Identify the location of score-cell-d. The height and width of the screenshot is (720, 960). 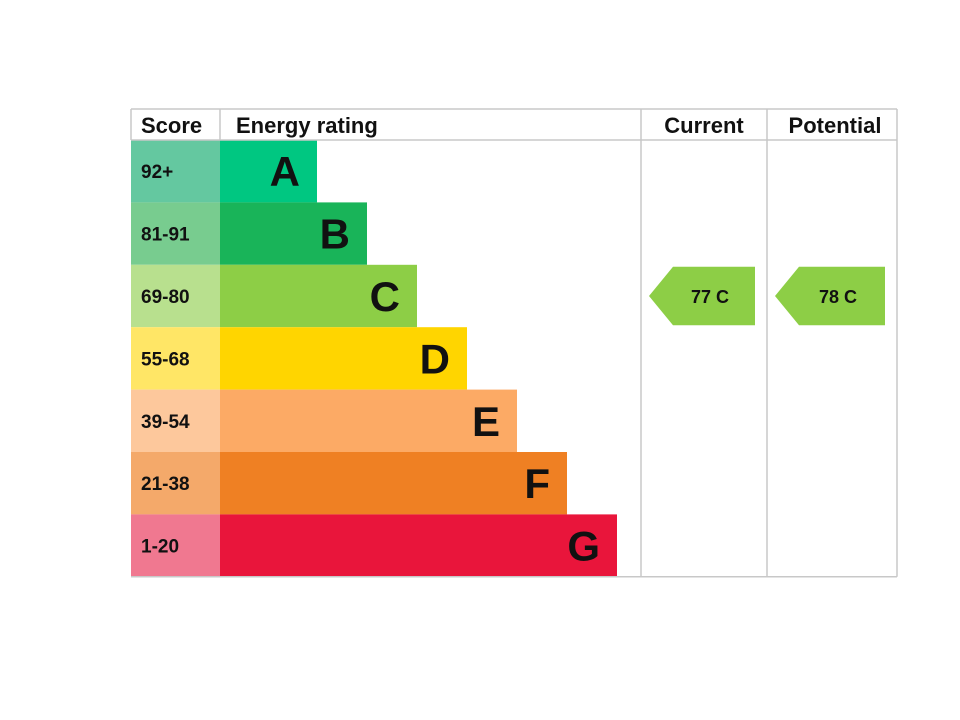
(175, 358).